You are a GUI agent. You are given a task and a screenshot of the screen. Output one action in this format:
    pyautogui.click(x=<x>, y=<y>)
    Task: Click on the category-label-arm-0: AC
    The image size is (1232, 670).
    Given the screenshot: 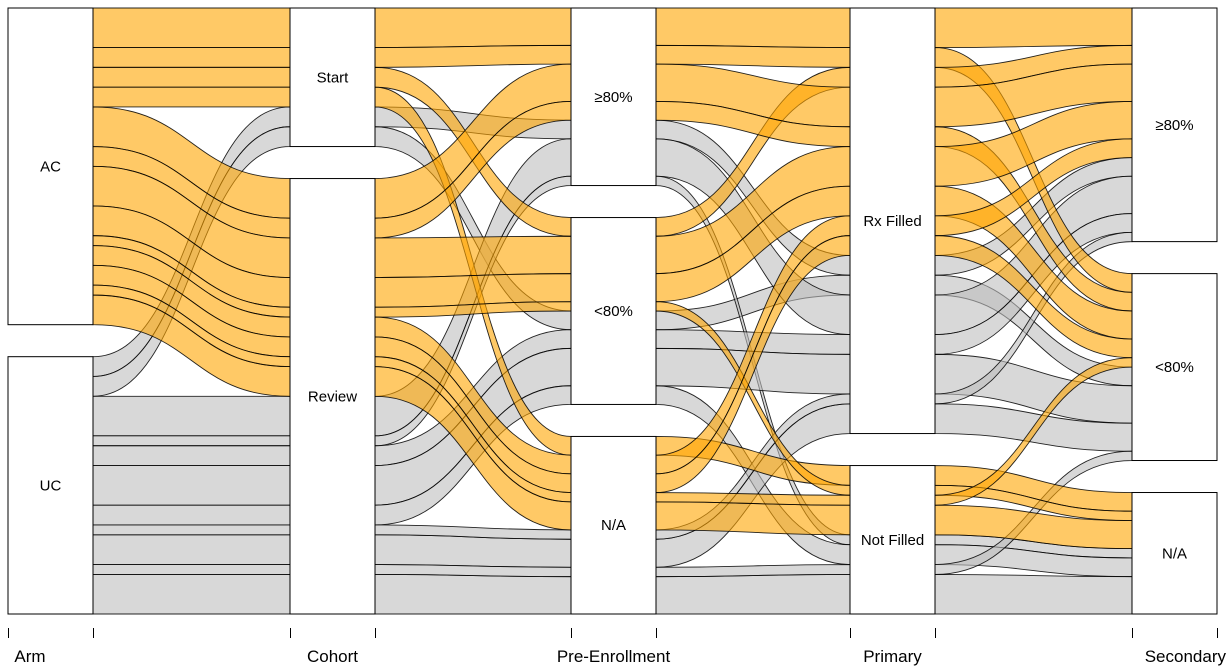 What is the action you would take?
    pyautogui.click(x=50, y=166)
    